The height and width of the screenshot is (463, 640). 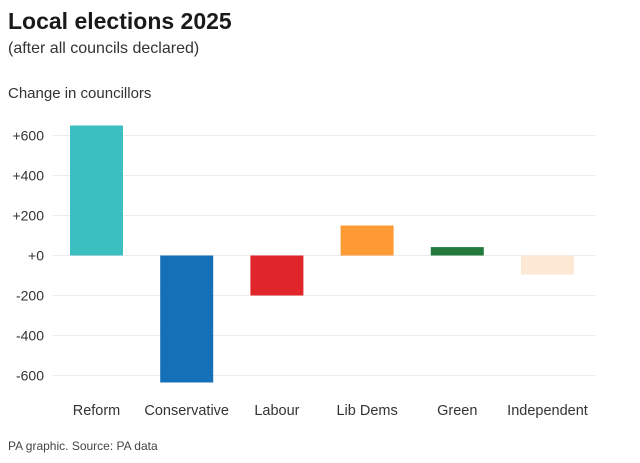 What do you see at coordinates (186, 411) in the screenshot?
I see `x-tick-label: Conservative` at bounding box center [186, 411].